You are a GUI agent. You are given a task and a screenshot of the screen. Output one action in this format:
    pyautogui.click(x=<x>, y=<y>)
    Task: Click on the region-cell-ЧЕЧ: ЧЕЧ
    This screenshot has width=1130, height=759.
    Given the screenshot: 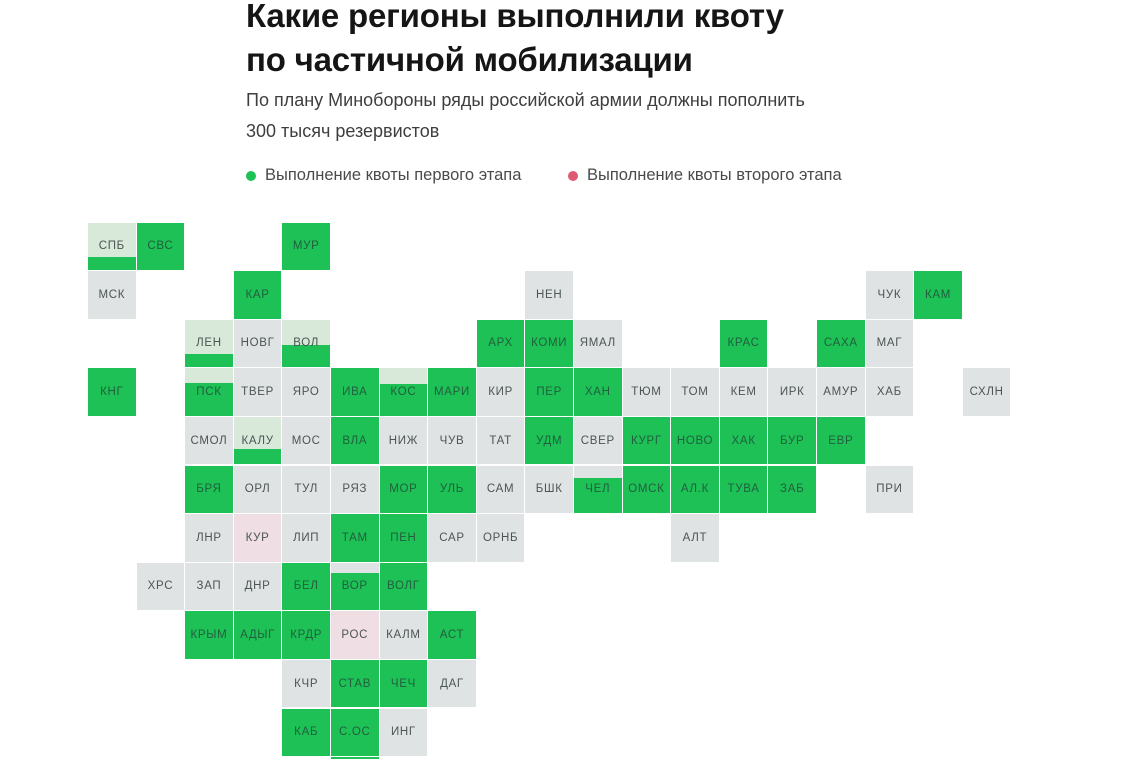 What is the action you would take?
    pyautogui.click(x=403, y=683)
    